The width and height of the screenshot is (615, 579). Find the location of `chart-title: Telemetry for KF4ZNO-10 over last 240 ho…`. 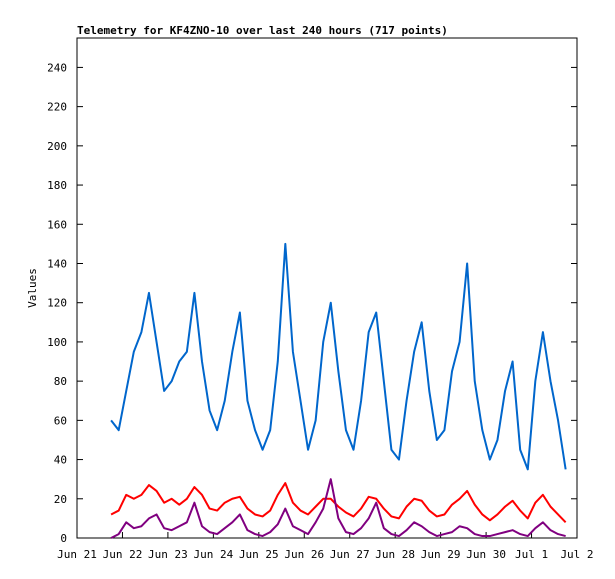

chart-title: Telemetry for KF4ZNO-10 over last 240 ho… is located at coordinates (262, 30).